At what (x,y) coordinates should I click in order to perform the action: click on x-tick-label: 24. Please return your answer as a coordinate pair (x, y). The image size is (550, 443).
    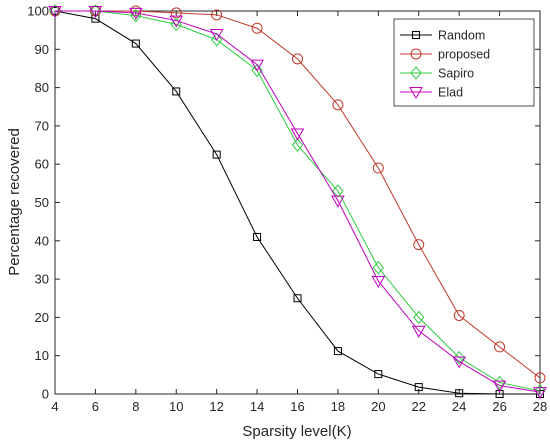
    Looking at the image, I should click on (459, 406).